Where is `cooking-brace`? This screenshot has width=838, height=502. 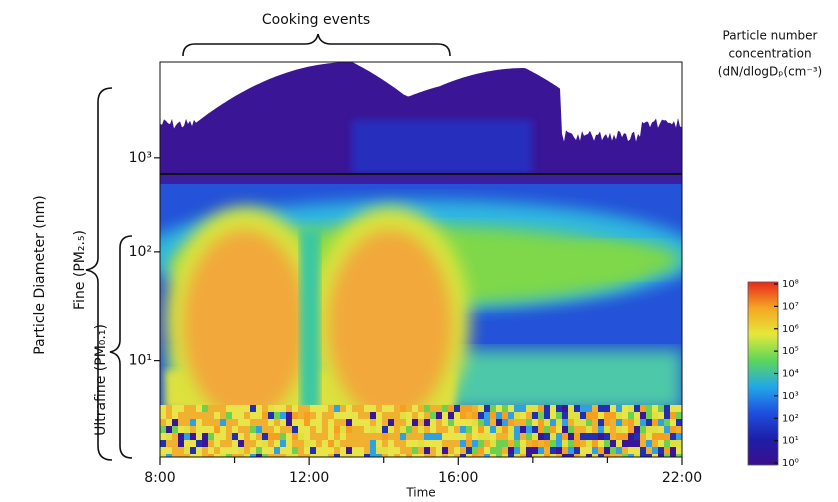 cooking-brace is located at coordinates (316, 45).